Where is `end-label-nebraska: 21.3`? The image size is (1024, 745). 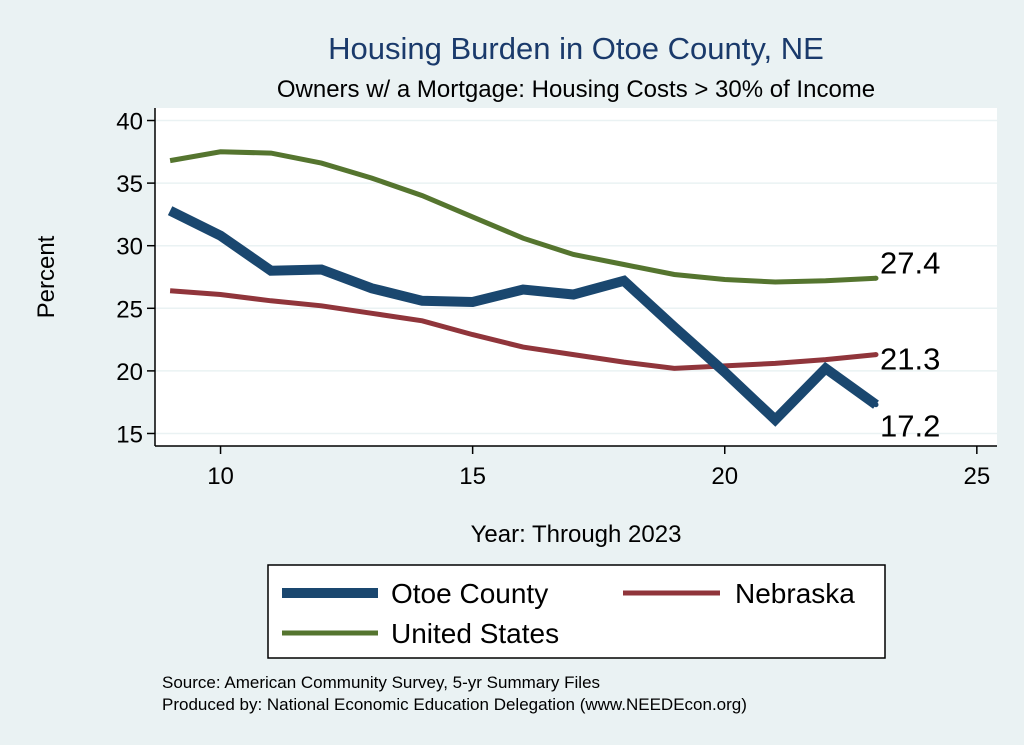
end-label-nebraska: 21.3 is located at coordinates (910, 359).